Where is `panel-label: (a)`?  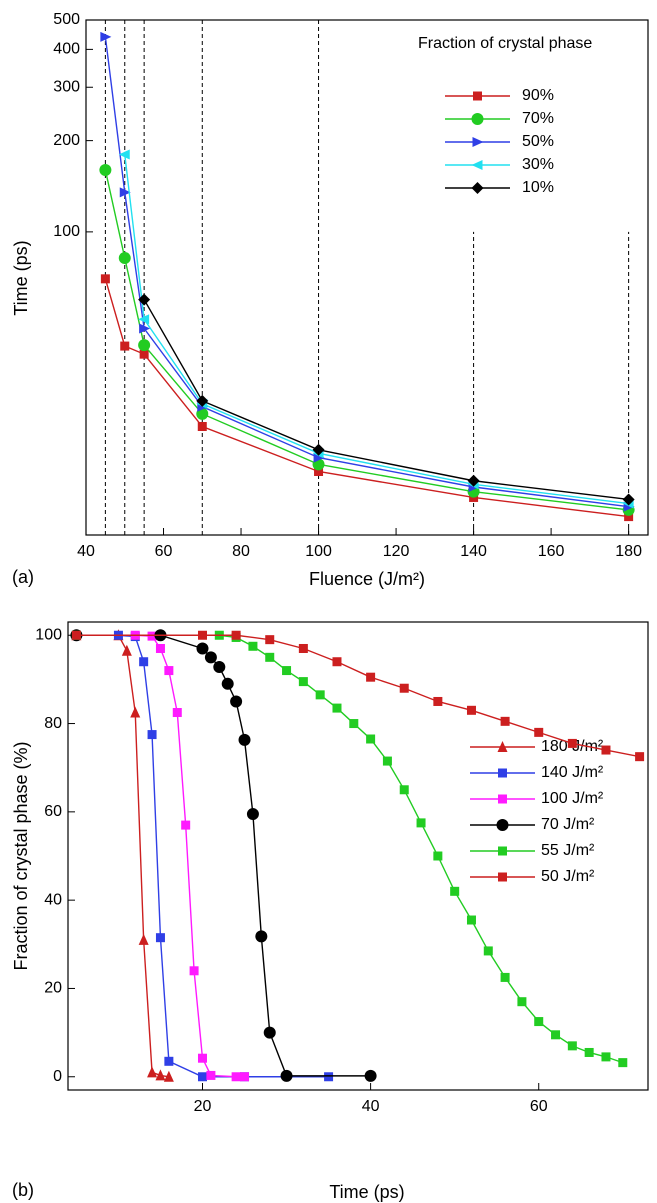 panel-label: (a) is located at coordinates (23, 577).